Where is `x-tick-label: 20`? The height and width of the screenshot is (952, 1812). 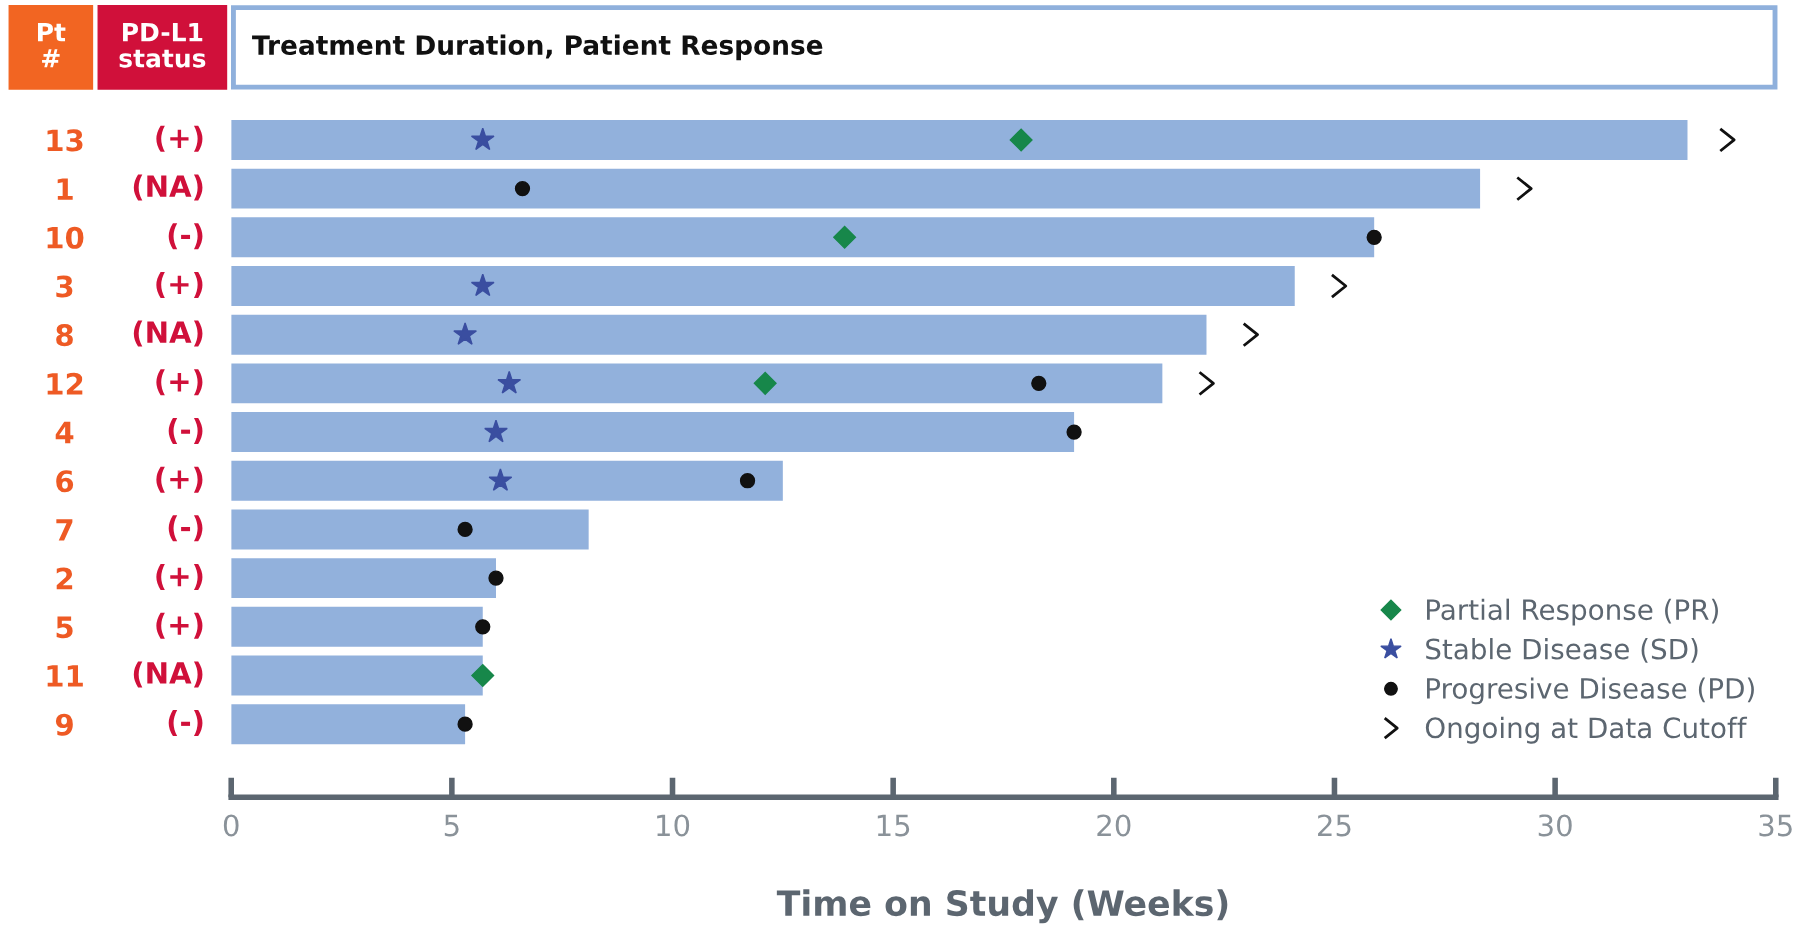 x-tick-label: 20 is located at coordinates (1114, 825).